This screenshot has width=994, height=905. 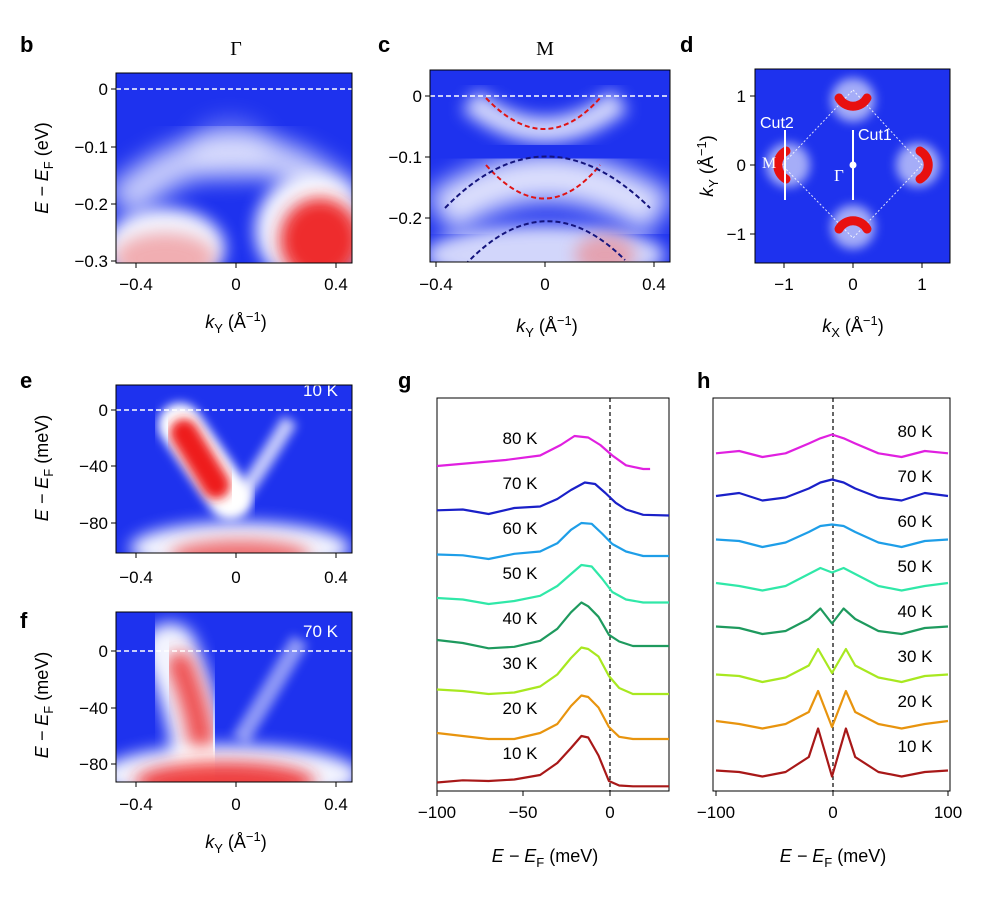 I want to click on panel-d-yticks: 1 0 −1, so click(x=741, y=165).